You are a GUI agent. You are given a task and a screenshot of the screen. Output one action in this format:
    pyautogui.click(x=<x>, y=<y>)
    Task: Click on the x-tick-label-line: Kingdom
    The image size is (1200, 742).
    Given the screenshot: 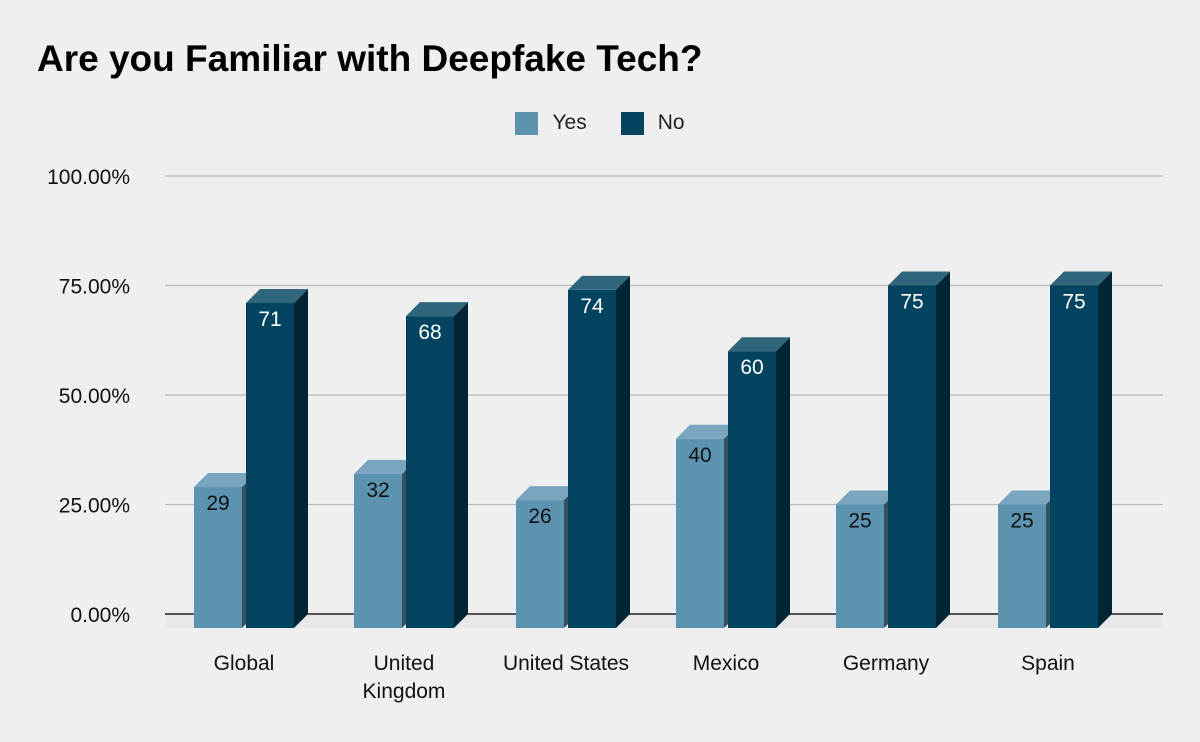 What is the action you would take?
    pyautogui.click(x=404, y=691)
    